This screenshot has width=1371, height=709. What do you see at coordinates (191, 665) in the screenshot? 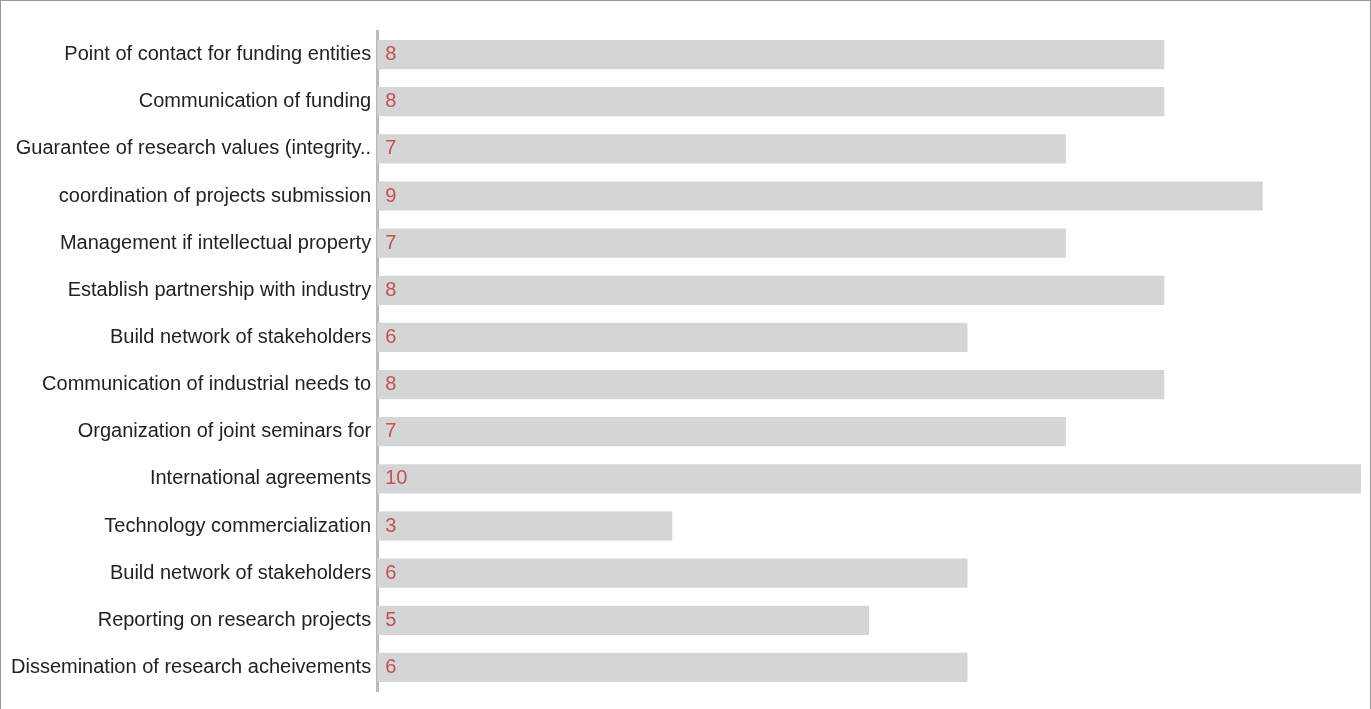
I see `y-tick-label: Dissemination of research acheivements` at bounding box center [191, 665].